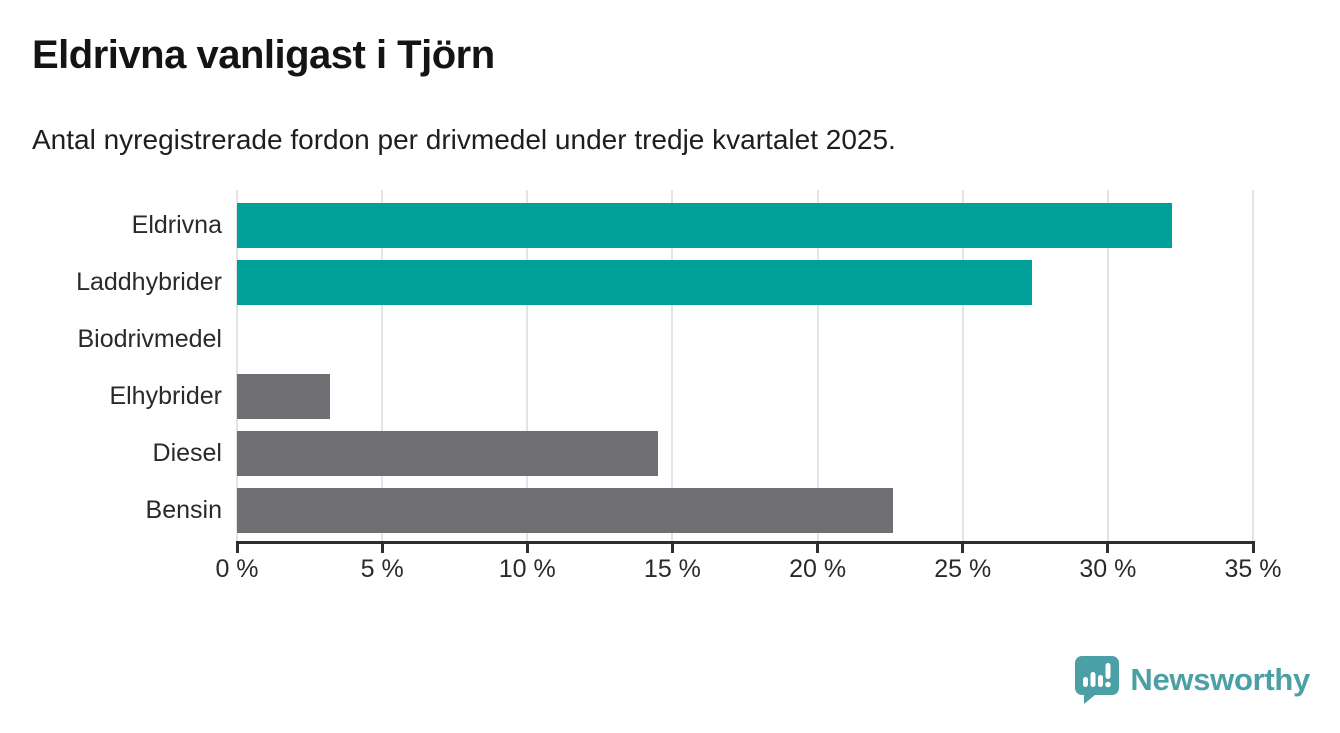 The width and height of the screenshot is (1340, 733). I want to click on x-tick-label: 15 %, so click(672, 569).